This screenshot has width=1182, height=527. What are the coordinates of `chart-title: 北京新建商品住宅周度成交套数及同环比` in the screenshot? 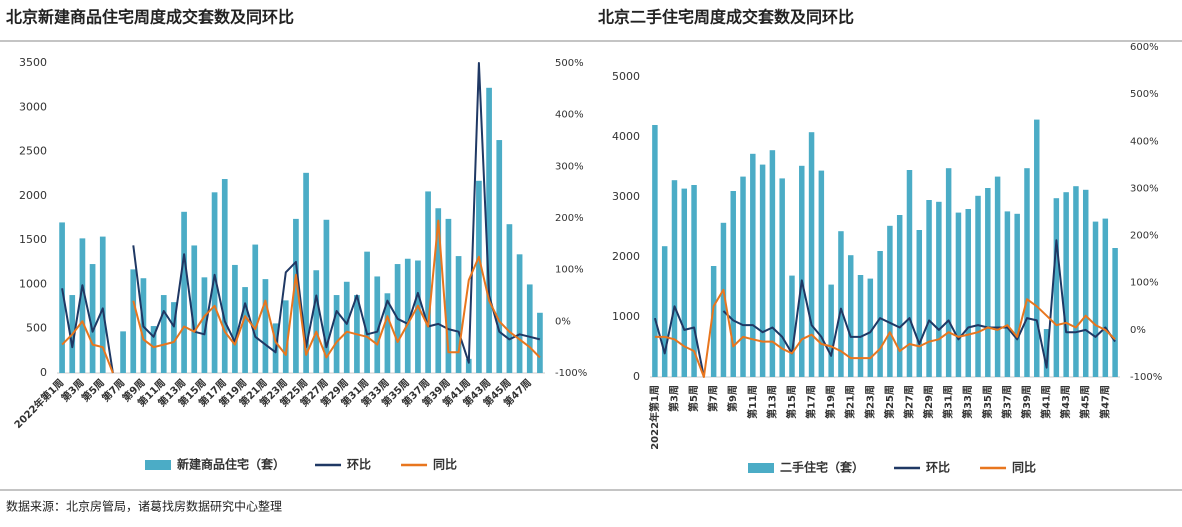 It's located at (150, 17).